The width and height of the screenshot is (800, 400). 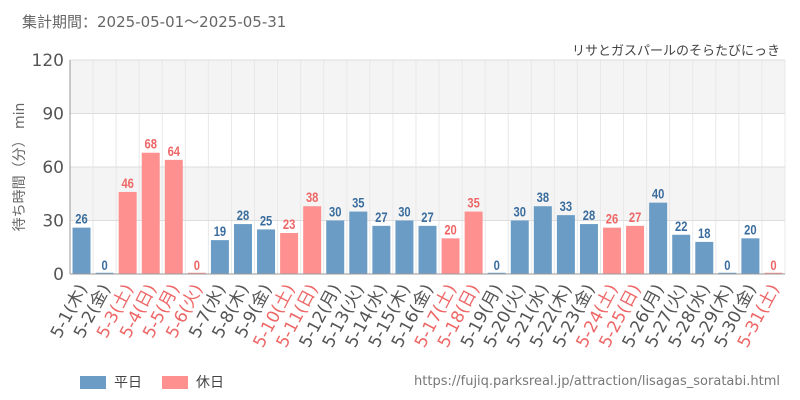 What do you see at coordinates (20, 167) in the screenshot?
I see `y-axis-title: 待ち時間（分） min` at bounding box center [20, 167].